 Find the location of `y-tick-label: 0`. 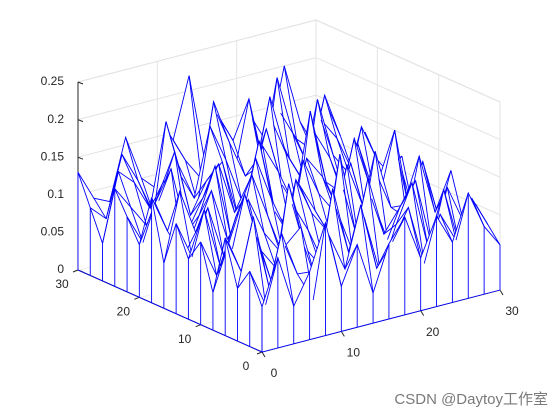

y-tick-label: 0 is located at coordinates (246, 366).